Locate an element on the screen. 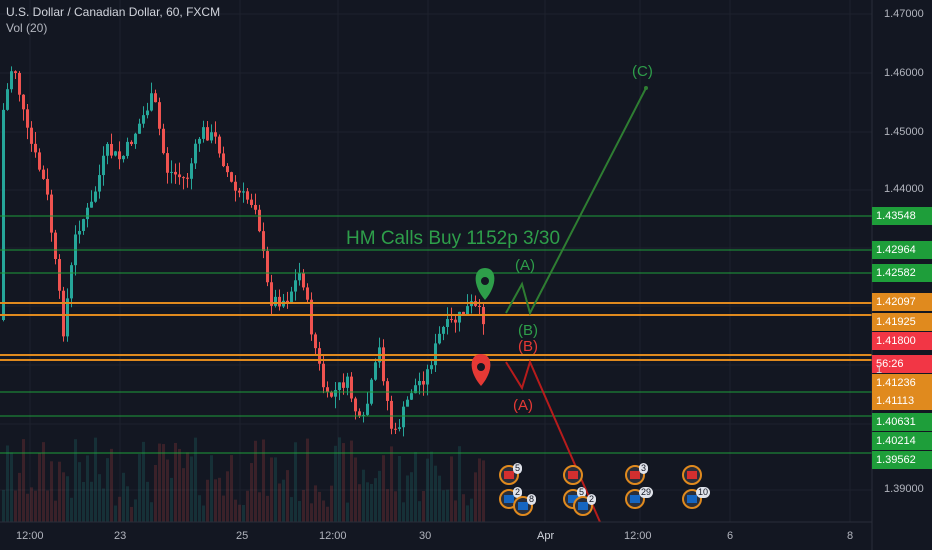 Image resolution: width=932 pixels, height=550 pixels. time-axis-label: Apr is located at coordinates (546, 536).